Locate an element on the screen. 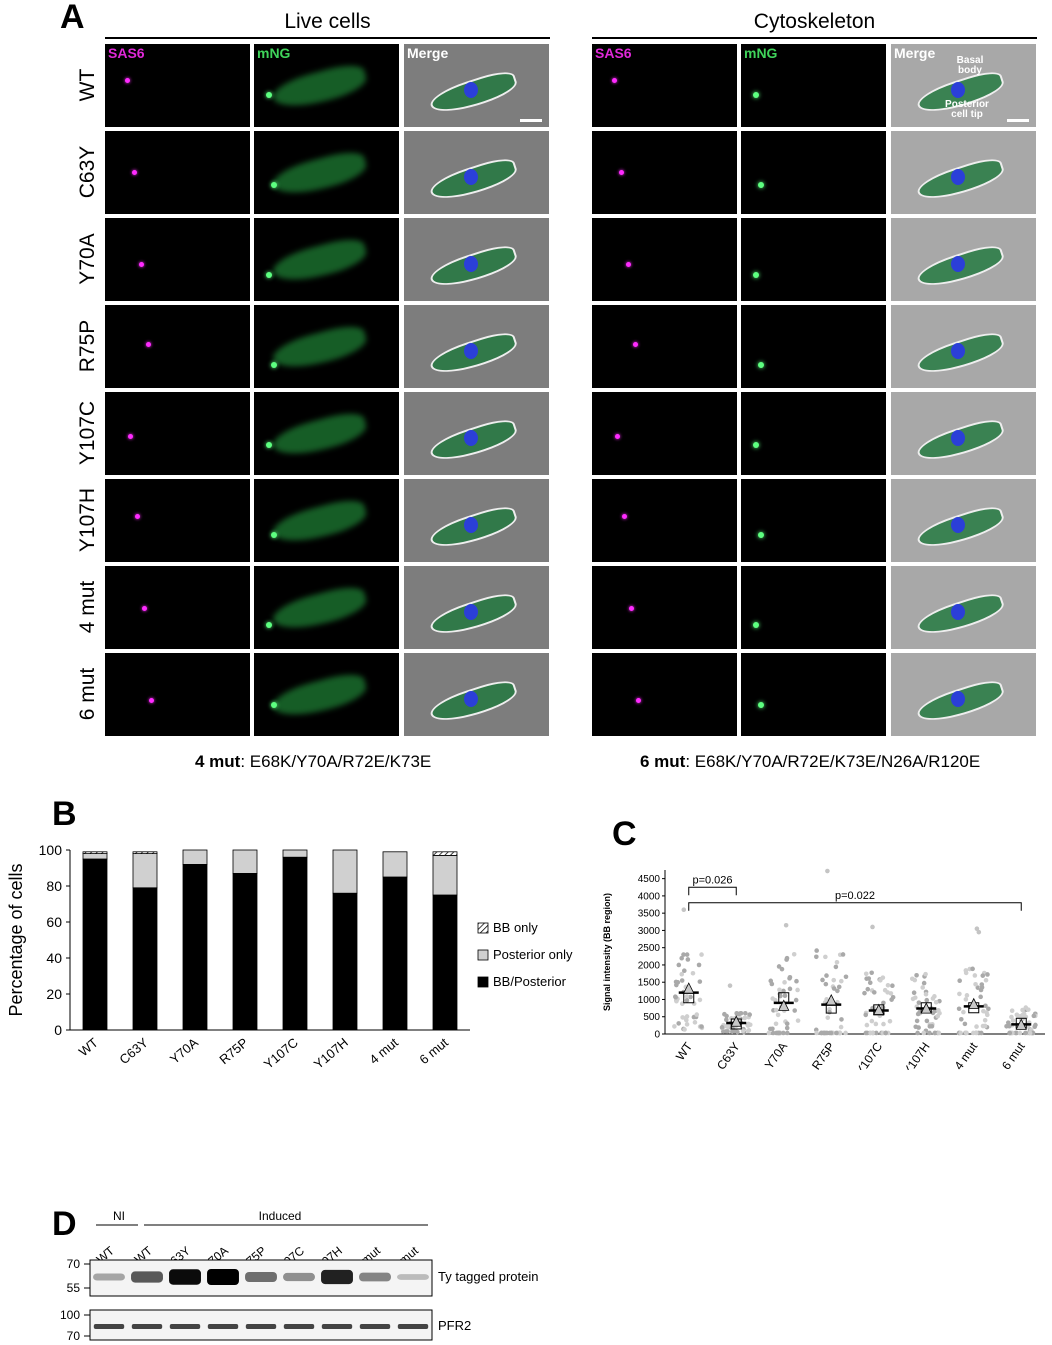  cytoskeleton-rule is located at coordinates (814, 38).